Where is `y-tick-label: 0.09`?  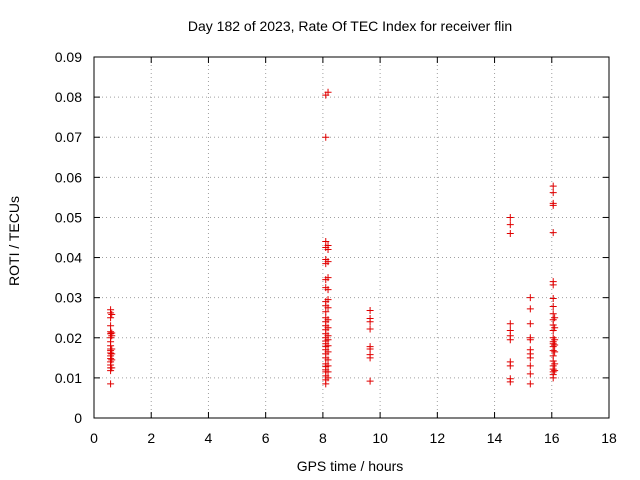
y-tick-label: 0.09 is located at coordinates (68, 57).